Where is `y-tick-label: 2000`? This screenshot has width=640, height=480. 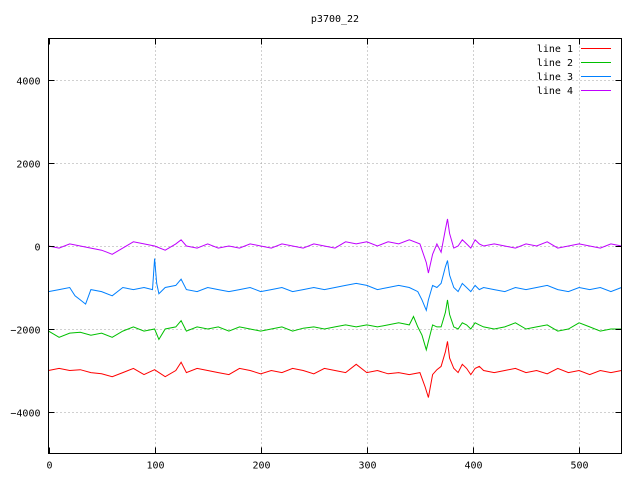 y-tick-label: 2000 is located at coordinates (28, 165).